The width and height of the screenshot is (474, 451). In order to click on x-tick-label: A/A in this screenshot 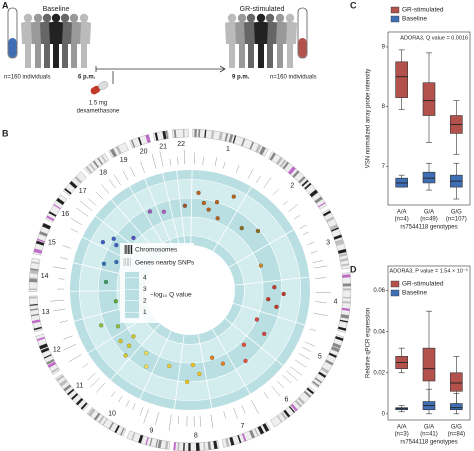, I will do `click(402, 428)`.